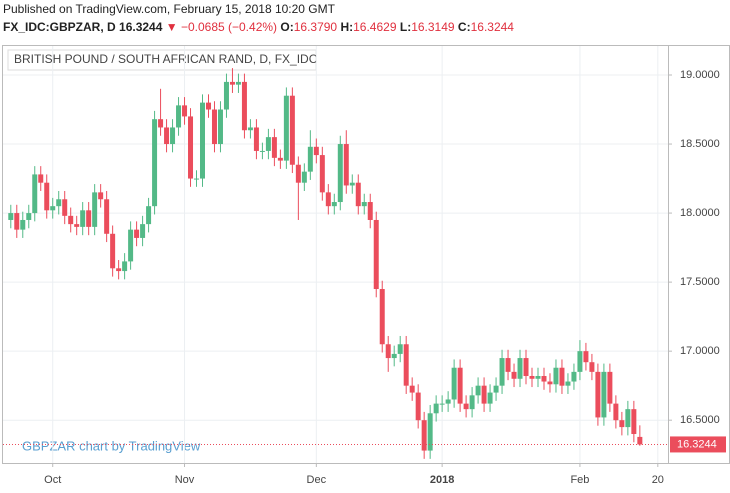 Image resolution: width=730 pixels, height=493 pixels. I want to click on x-tick-label: Dec, so click(317, 480).